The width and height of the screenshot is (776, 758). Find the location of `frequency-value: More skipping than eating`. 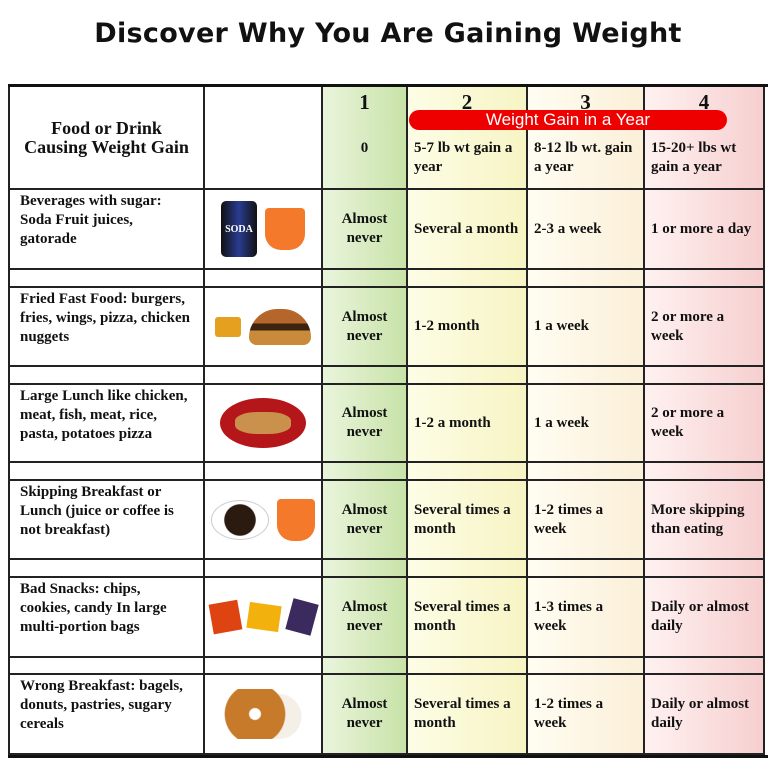

frequency-value: More skipping than eating is located at coordinates (698, 519).